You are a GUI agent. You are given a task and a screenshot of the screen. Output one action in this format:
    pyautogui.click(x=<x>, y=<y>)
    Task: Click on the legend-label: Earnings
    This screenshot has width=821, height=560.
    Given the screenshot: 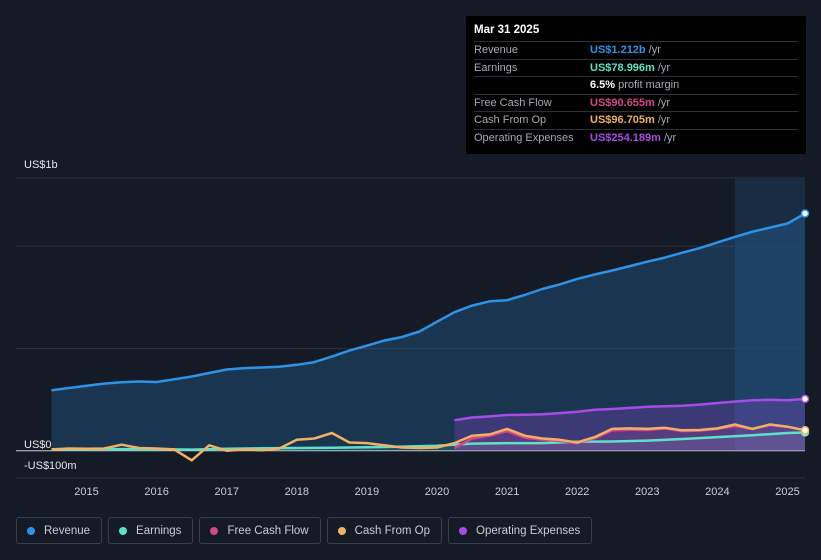 What is the action you would take?
    pyautogui.click(x=159, y=530)
    